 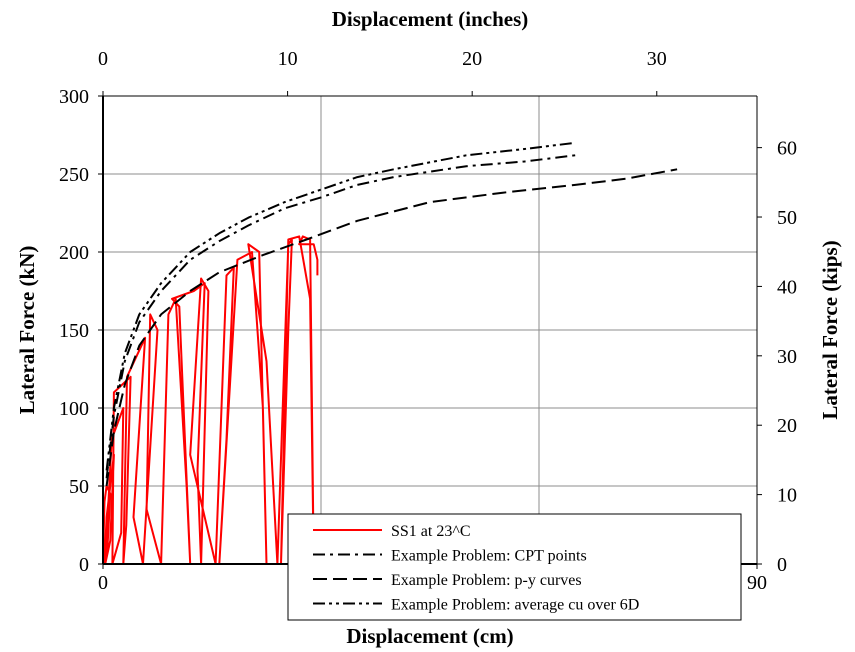 What do you see at coordinates (74, 409) in the screenshot?
I see `y-tick-label: 100` at bounding box center [74, 409].